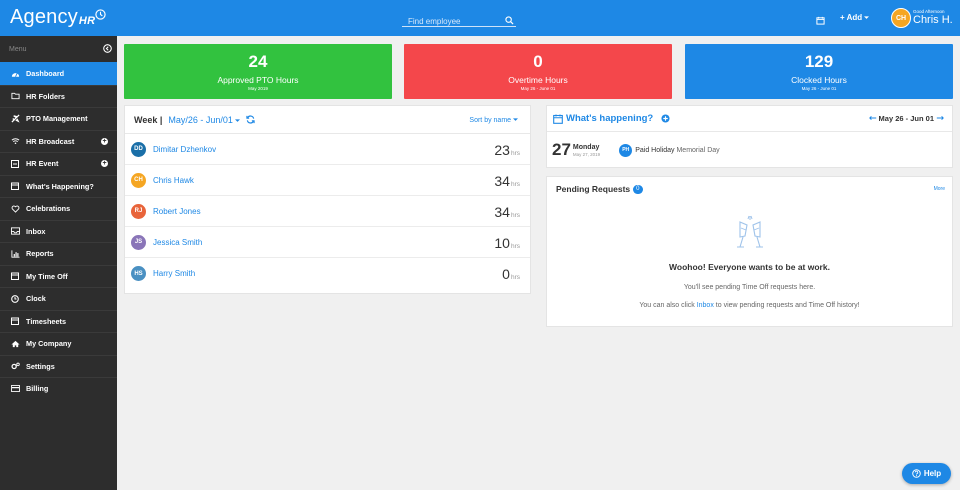 This screenshot has height=490, width=960. What do you see at coordinates (538, 71) in the screenshot?
I see `overtime-card: 0 Overtime Hours May 26 - June 01` at bounding box center [538, 71].